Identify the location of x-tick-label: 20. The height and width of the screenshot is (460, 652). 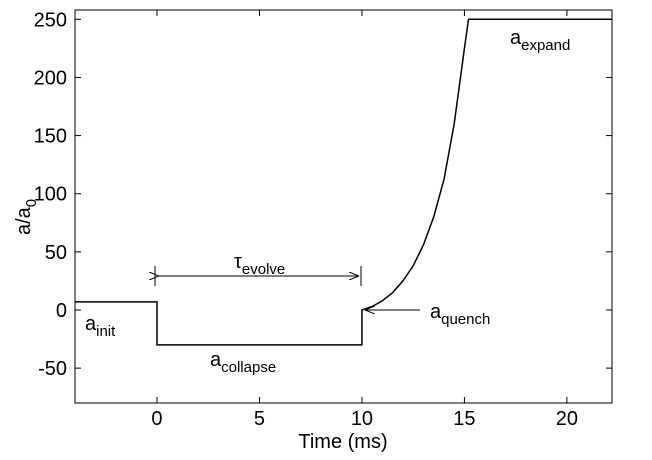
(567, 419).